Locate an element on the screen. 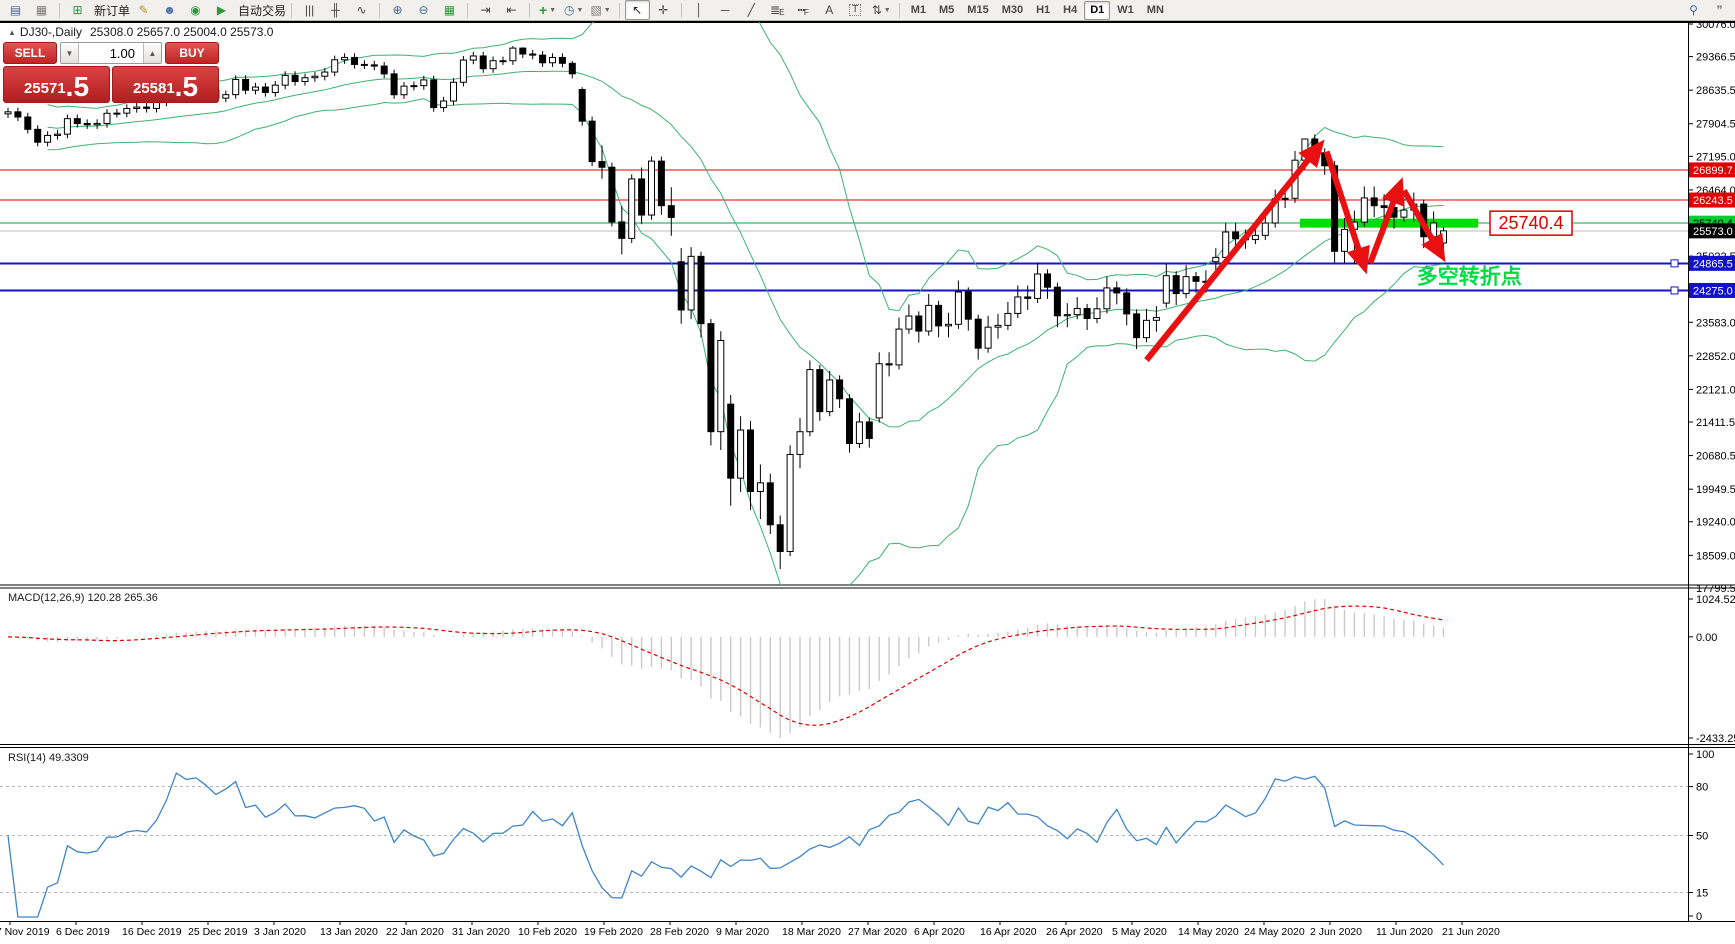 The width and height of the screenshot is (1735, 944). sell-price-fraction: .5 is located at coordinates (77, 87).